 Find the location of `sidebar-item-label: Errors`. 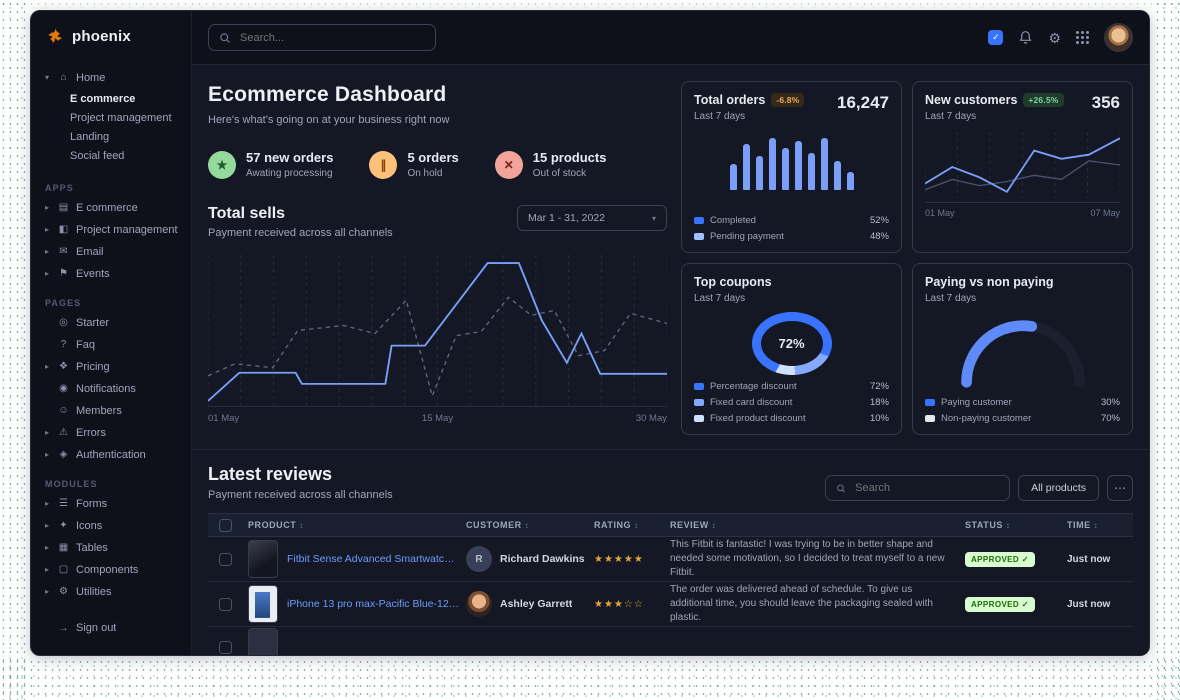

sidebar-item-label: Errors is located at coordinates (91, 432).